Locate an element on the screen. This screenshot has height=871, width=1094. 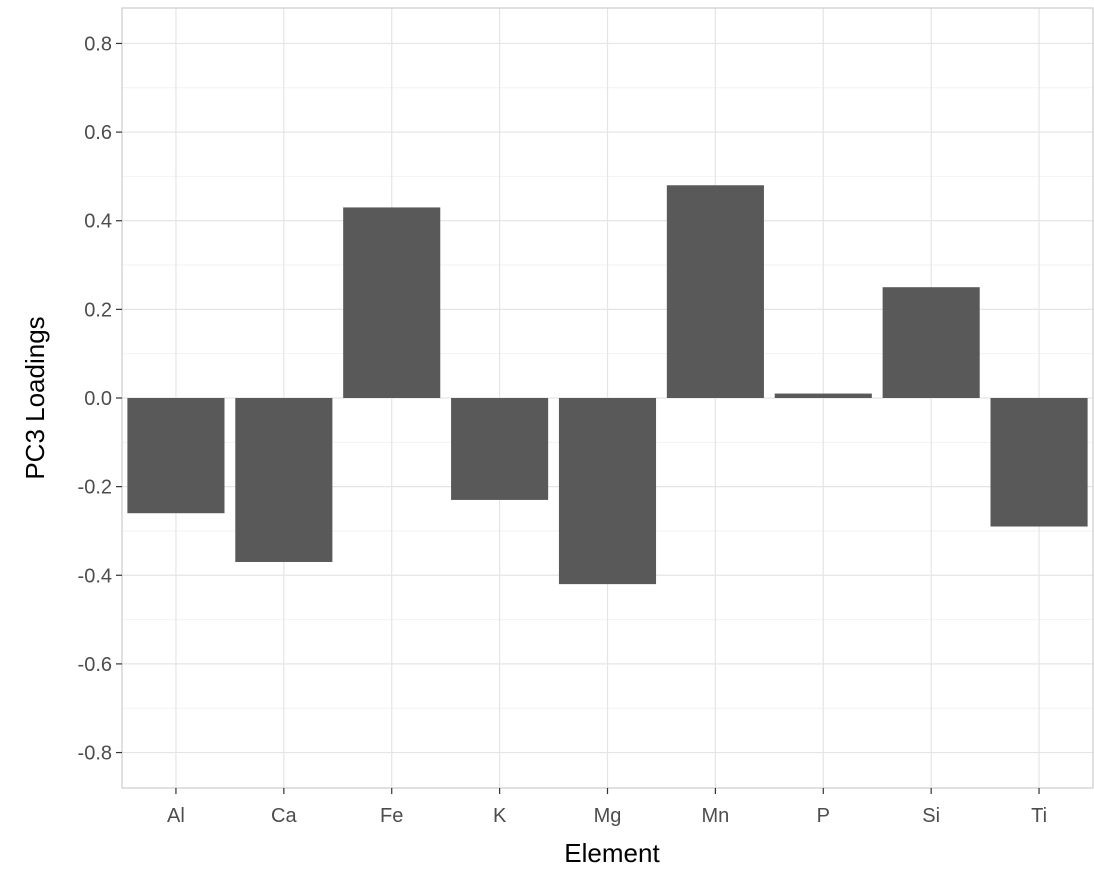
x-tick-label: Al is located at coordinates (176, 816).